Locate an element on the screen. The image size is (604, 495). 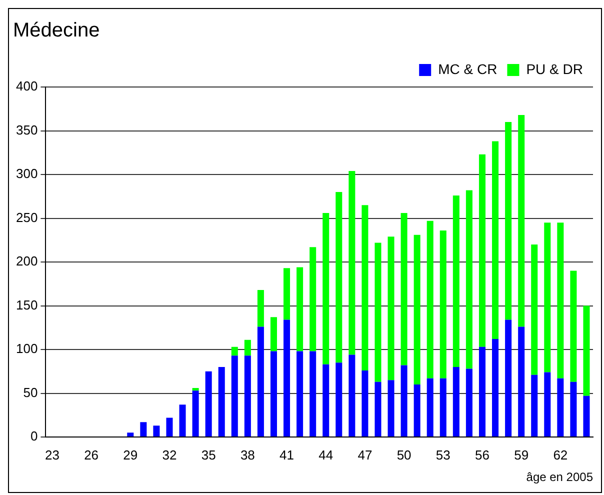
y-tick-label: 250 is located at coordinates (27, 217).